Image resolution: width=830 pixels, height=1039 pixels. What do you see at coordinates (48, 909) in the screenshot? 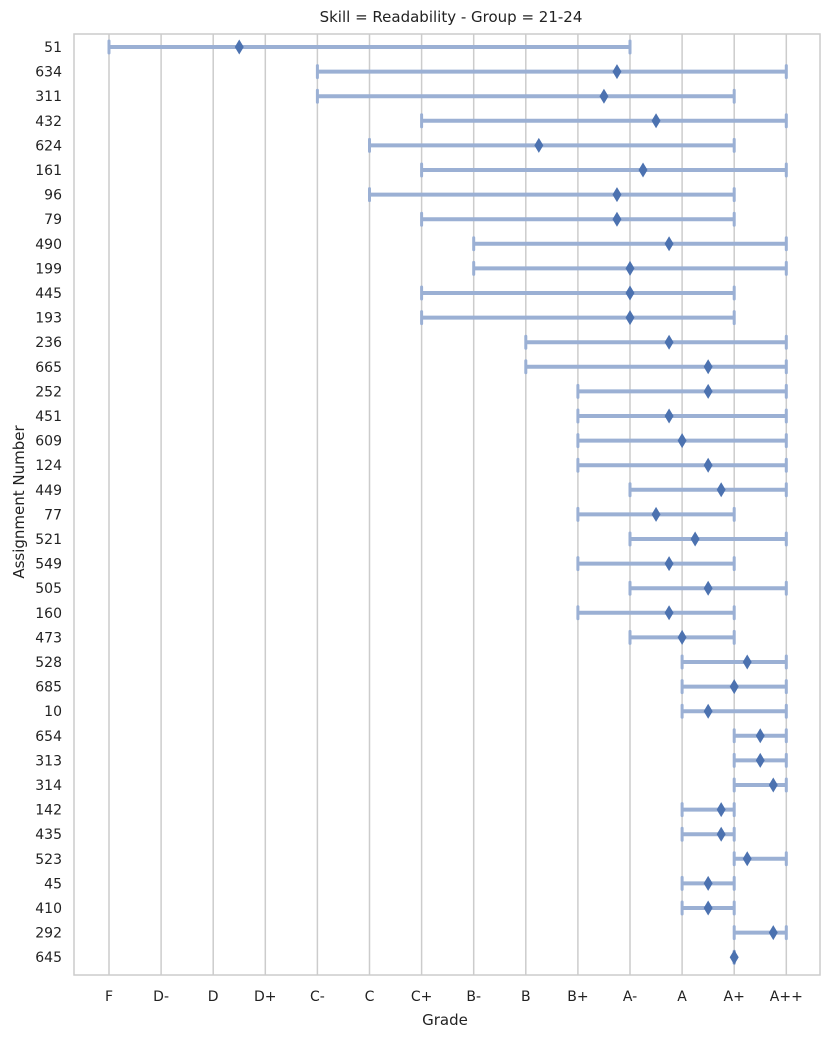
I see `y-tick-label: 410` at bounding box center [48, 909].